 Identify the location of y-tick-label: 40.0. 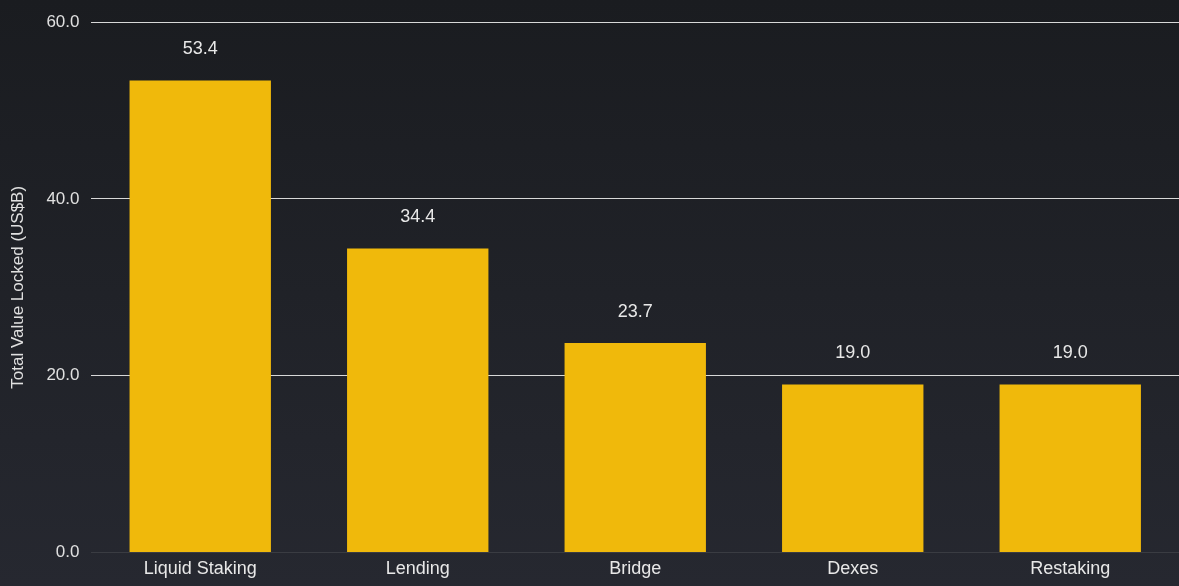
(63, 198).